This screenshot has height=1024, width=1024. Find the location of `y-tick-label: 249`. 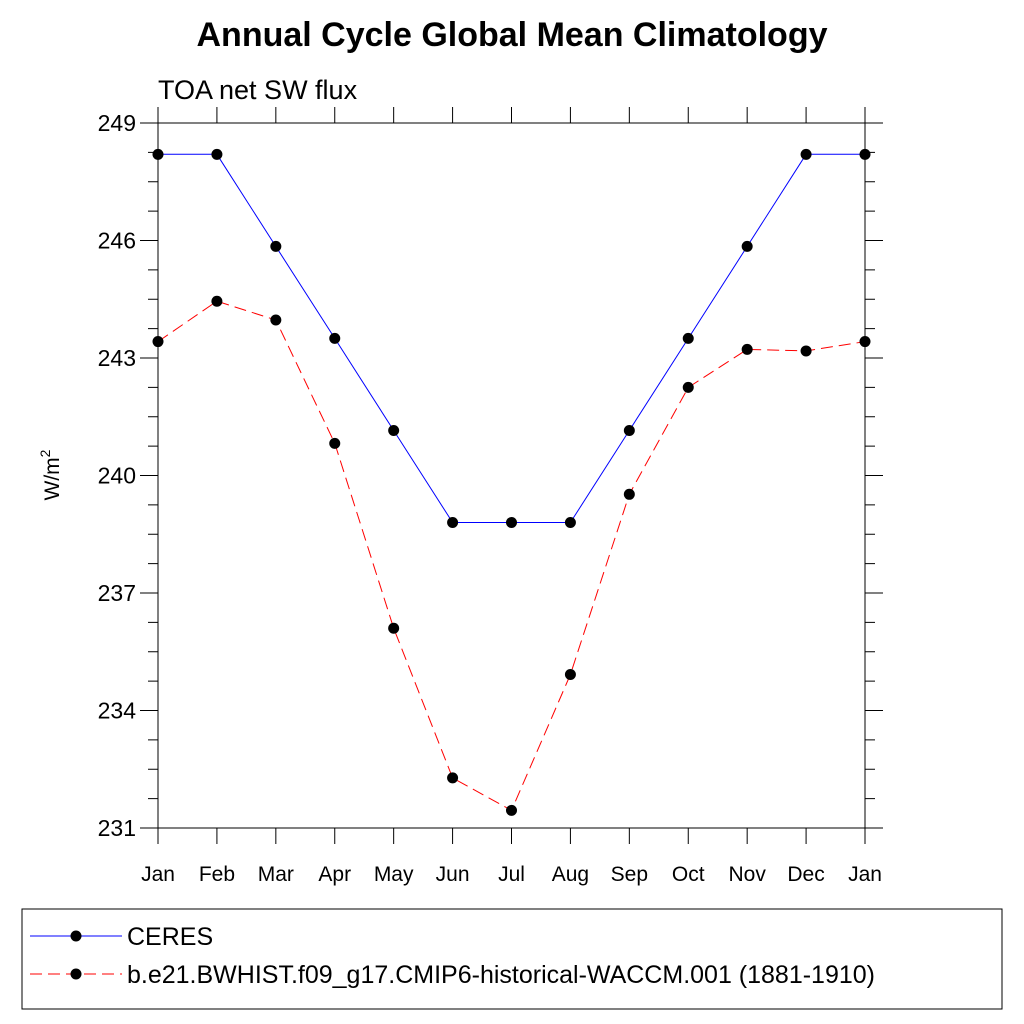

y-tick-label: 249 is located at coordinates (117, 123).